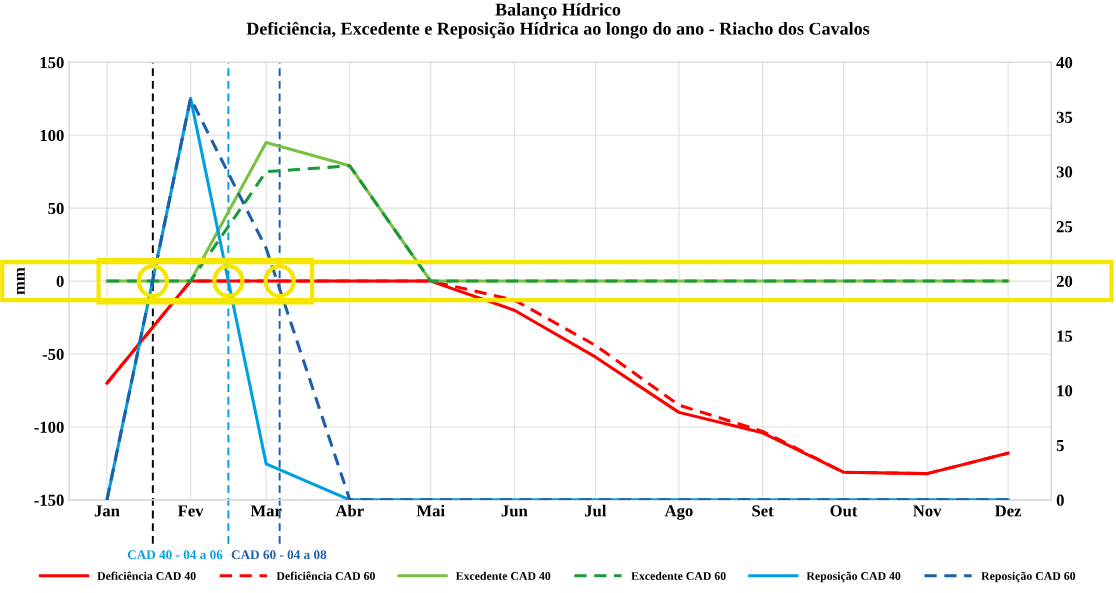 This screenshot has height=593, width=1116. What do you see at coordinates (279, 555) in the screenshot?
I see `ref-line-label: CAD 60 - 04 a 08` at bounding box center [279, 555].